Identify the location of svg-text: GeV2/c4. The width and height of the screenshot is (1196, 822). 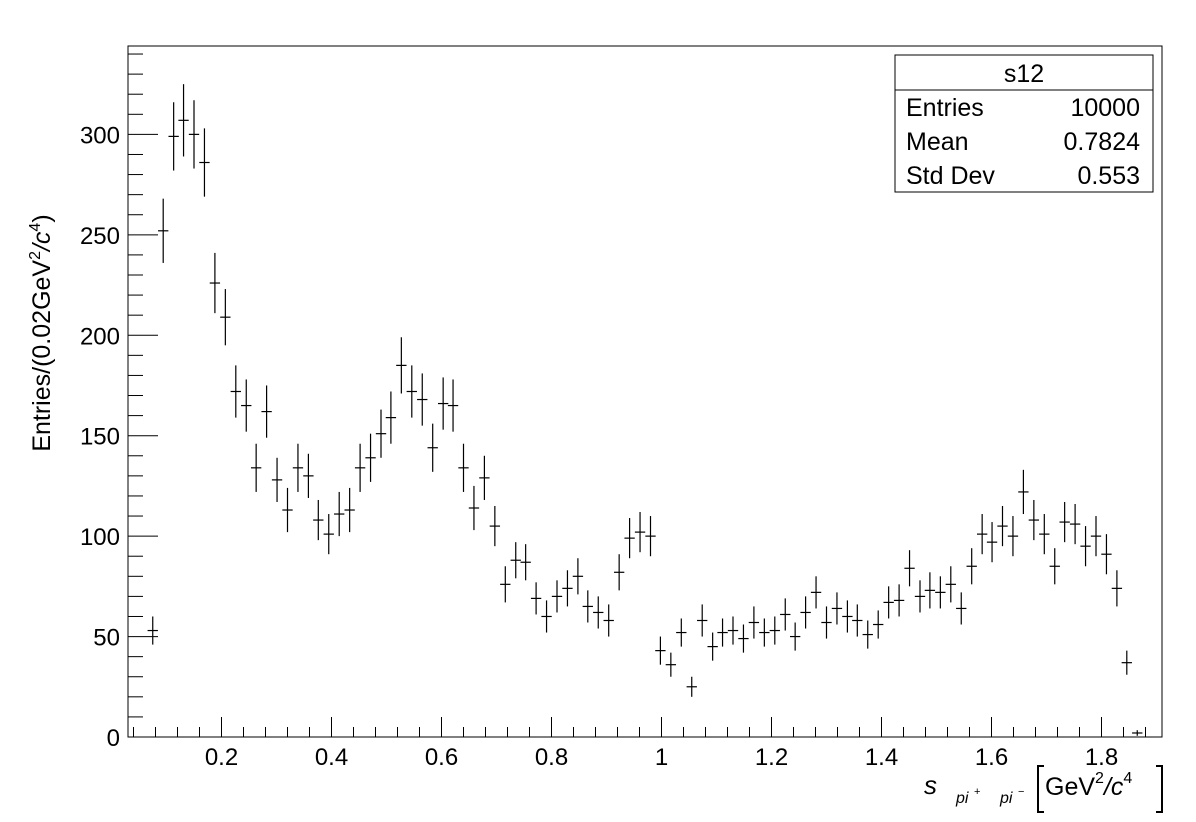
(1088, 785).